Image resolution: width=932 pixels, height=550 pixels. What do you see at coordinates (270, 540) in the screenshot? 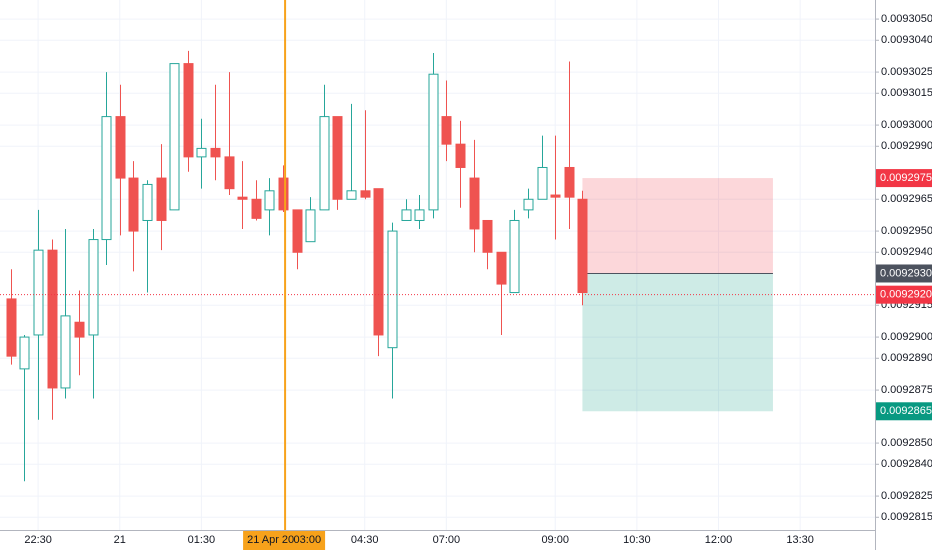
I see `crosshair-date: 21 Apr 20` at bounding box center [270, 540].